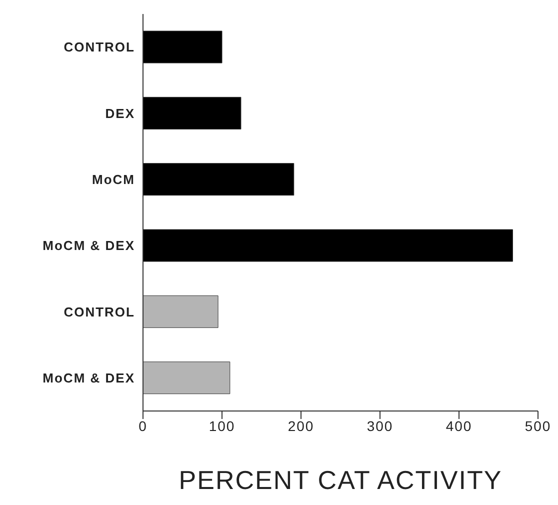 This screenshot has height=505, width=558. I want to click on y-tick-label: DEX, so click(120, 113).